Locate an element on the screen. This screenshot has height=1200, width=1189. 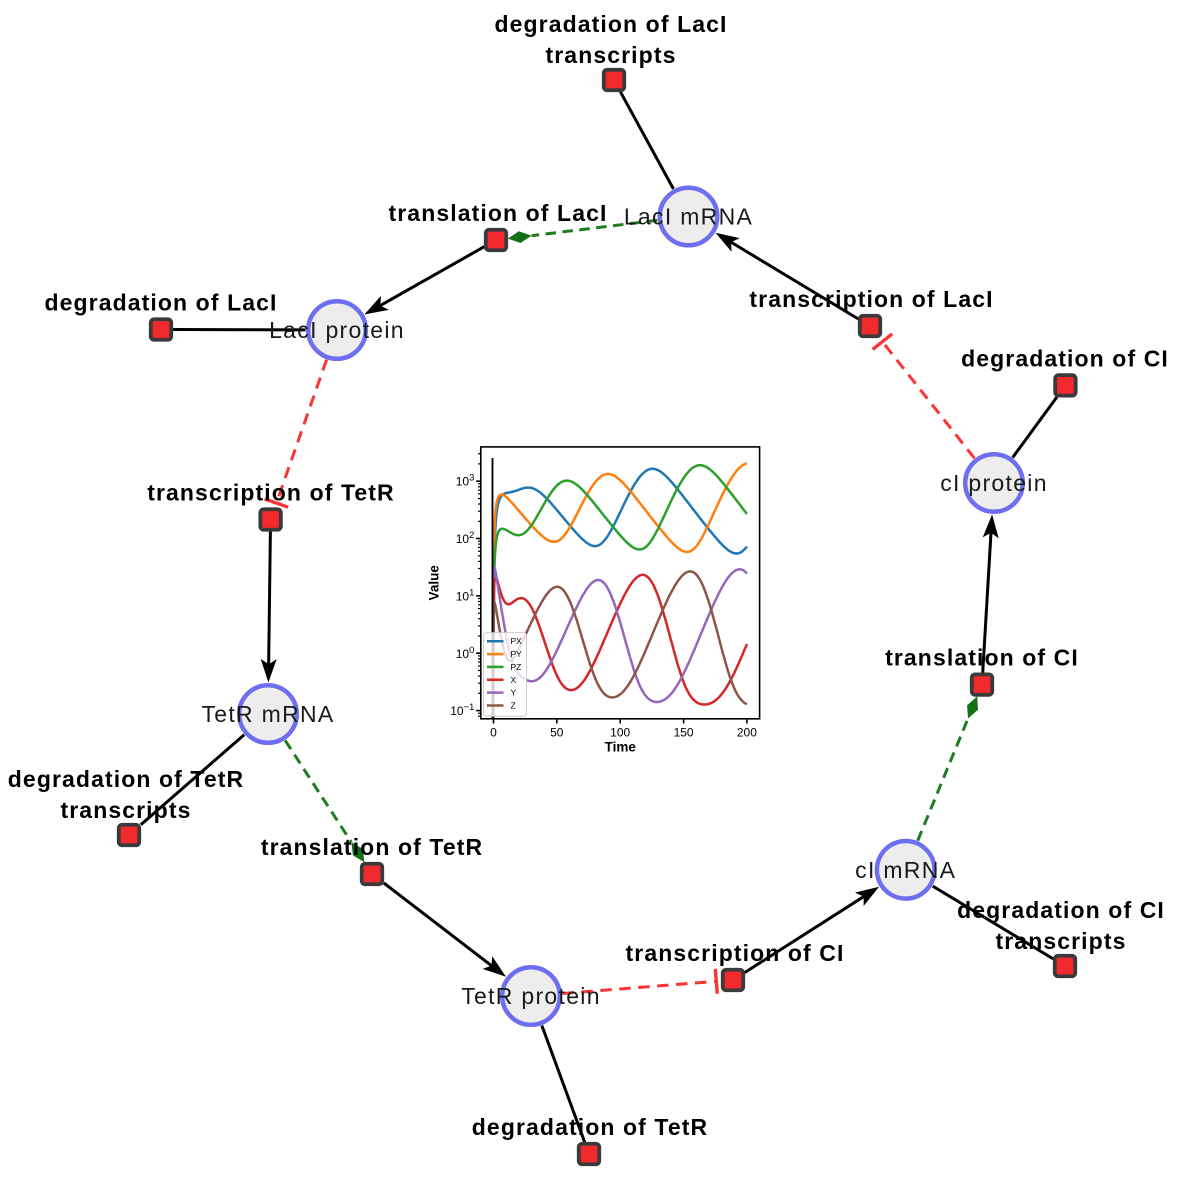
svg-text: Y is located at coordinates (514, 693).